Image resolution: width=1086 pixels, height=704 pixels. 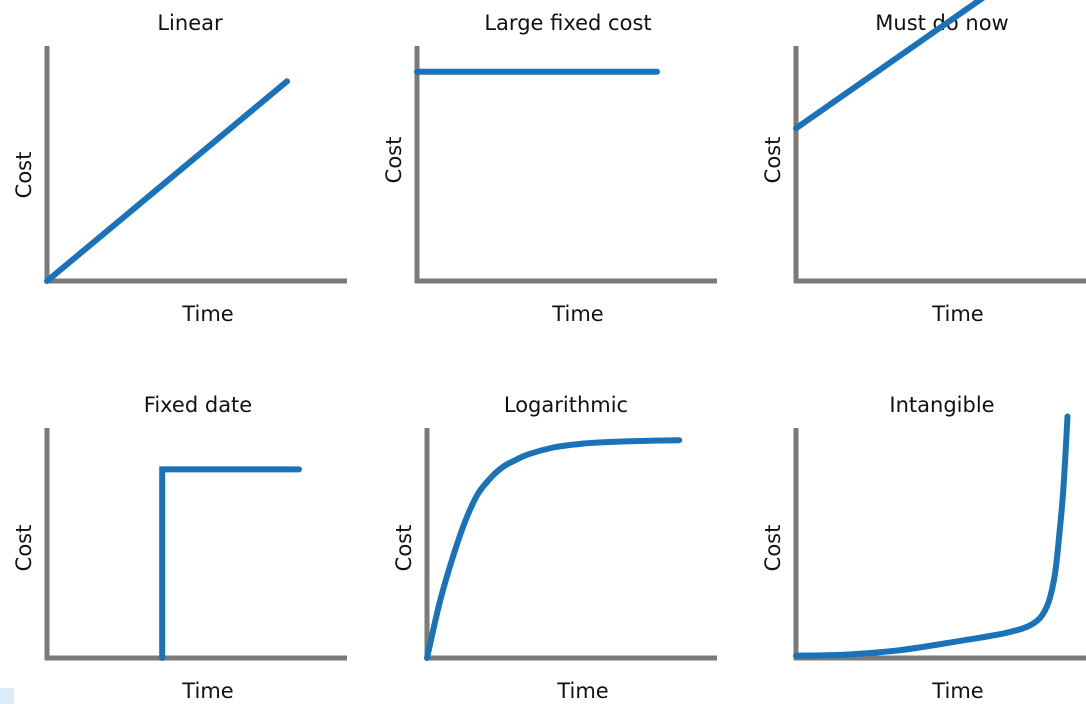 I want to click on chart-panel-6: Intangible Time Cost, so click(x=923, y=548).